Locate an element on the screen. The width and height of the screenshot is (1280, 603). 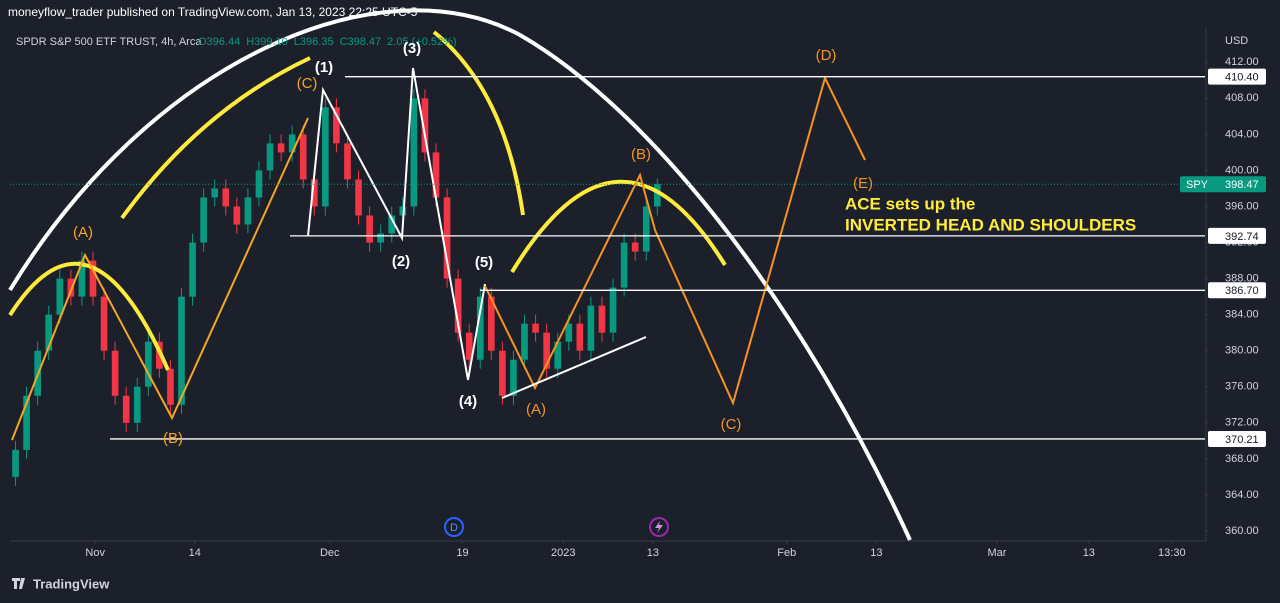
price-tag-label: 370.21 is located at coordinates (1242, 440).